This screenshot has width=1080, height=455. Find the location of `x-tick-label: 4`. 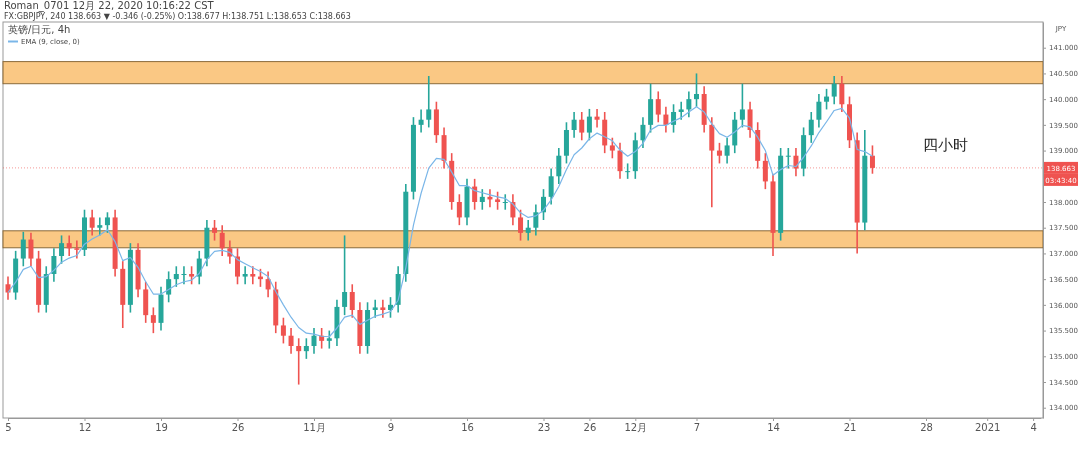

x-tick-label: 4 is located at coordinates (1033, 428).